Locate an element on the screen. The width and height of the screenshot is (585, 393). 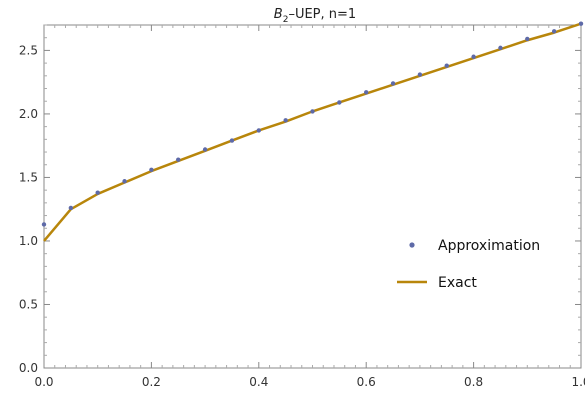
x-tick-label: 0.0 is located at coordinates (43, 382).